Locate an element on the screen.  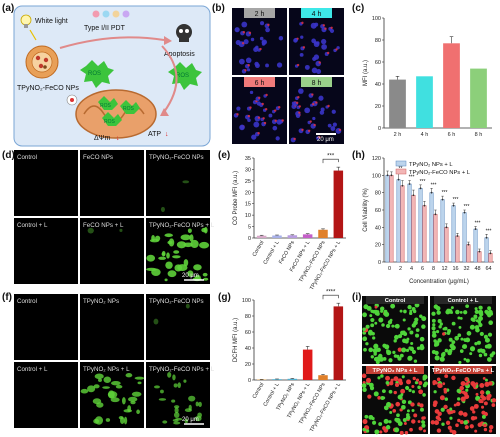
x-tick-label: 48 is located at coordinates (477, 269).